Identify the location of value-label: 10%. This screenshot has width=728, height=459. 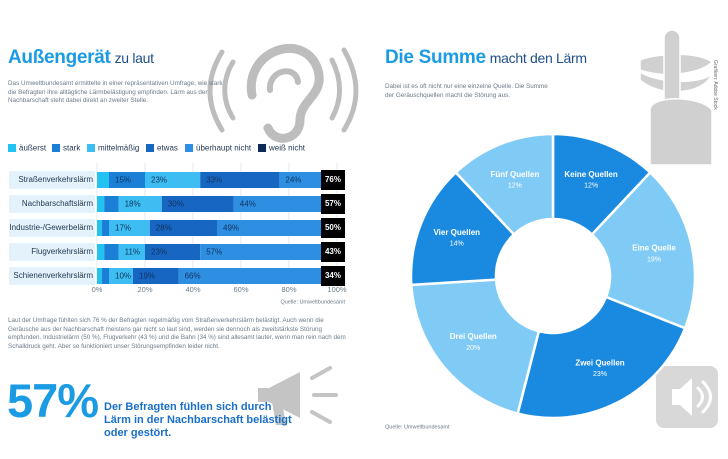
(123, 276).